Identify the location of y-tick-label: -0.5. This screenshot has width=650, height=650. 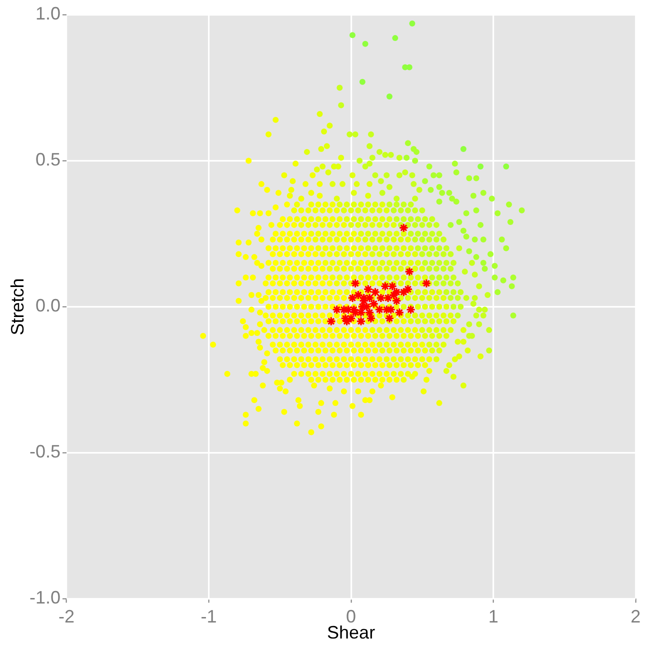
(44, 452).